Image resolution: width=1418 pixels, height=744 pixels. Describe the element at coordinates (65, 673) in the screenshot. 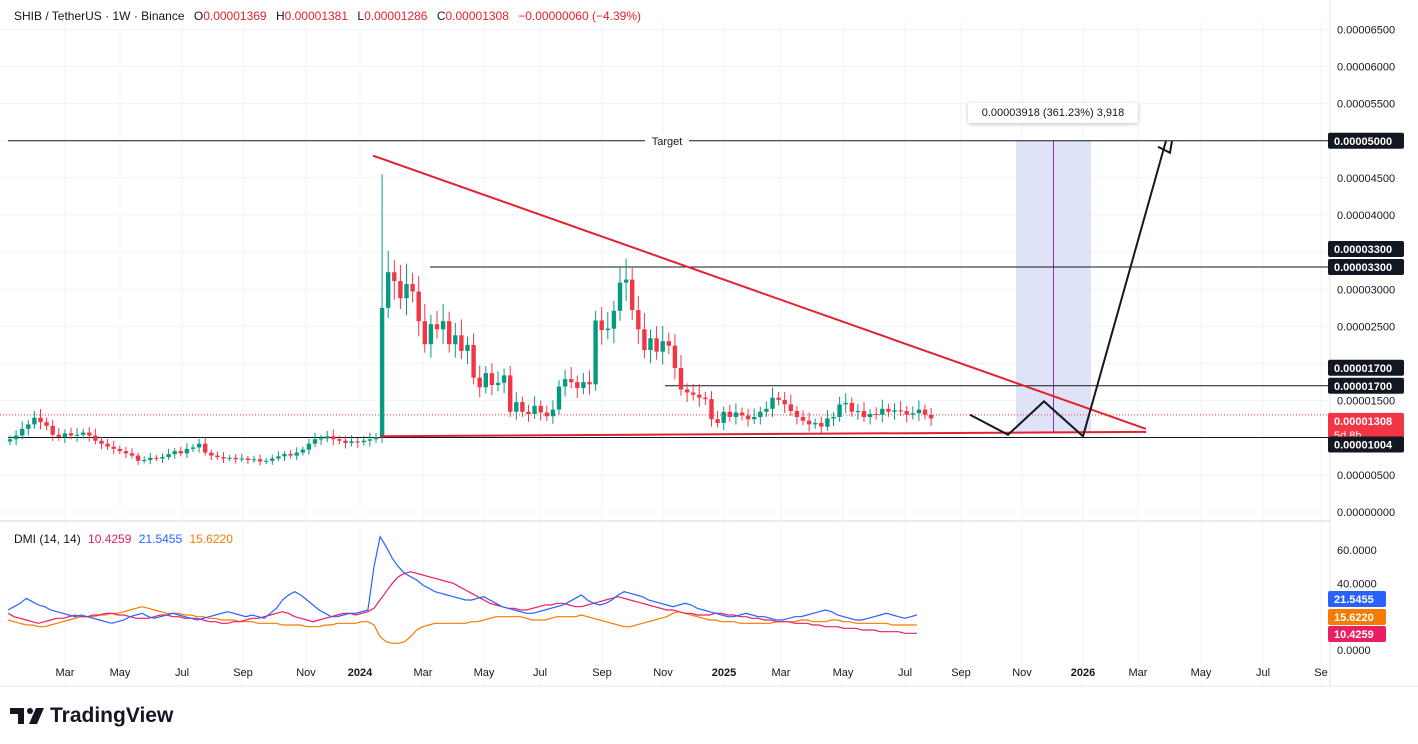

I see `x-tick-label: Mar` at that location.